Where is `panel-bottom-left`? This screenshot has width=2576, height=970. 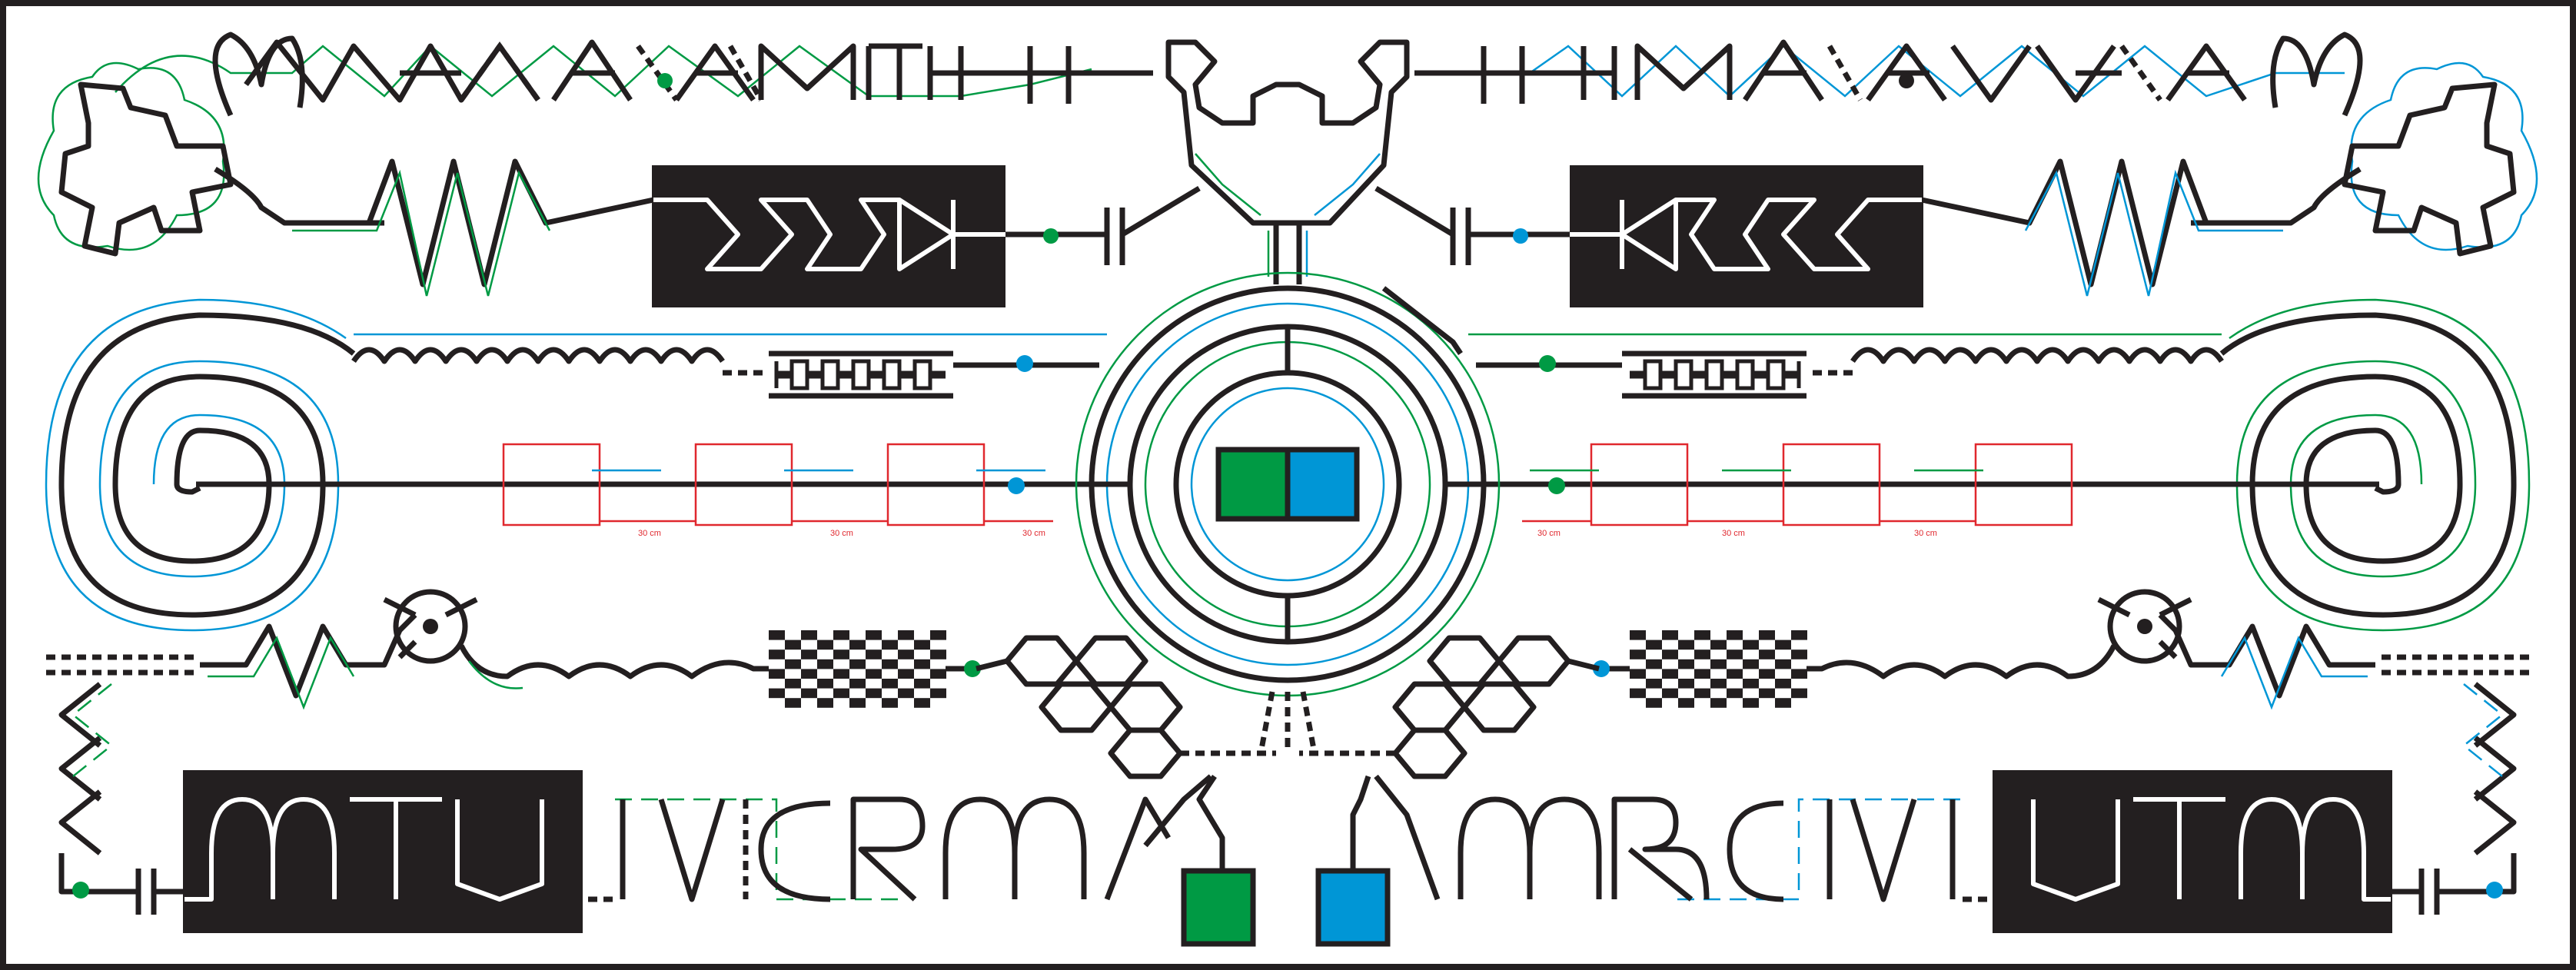
panel-bottom-left is located at coordinates (383, 851).